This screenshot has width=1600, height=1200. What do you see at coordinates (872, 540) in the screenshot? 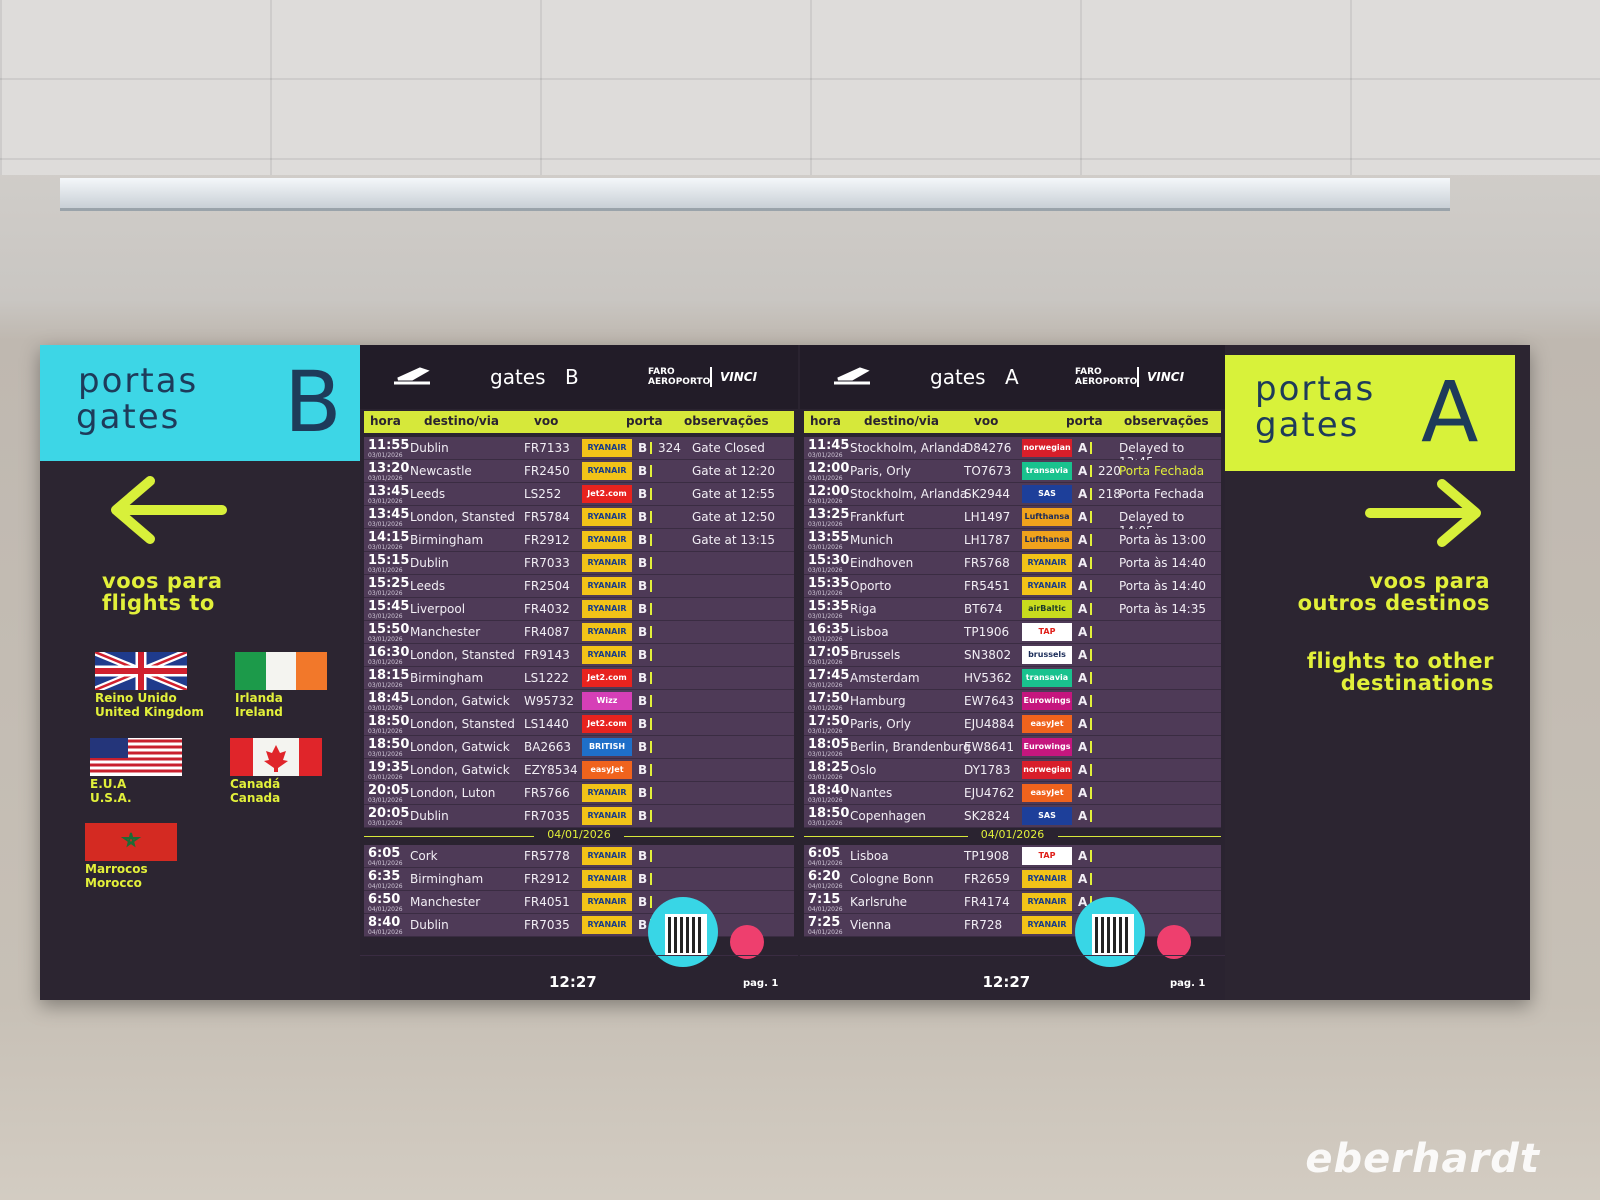
I see `destination: Munich` at bounding box center [872, 540].